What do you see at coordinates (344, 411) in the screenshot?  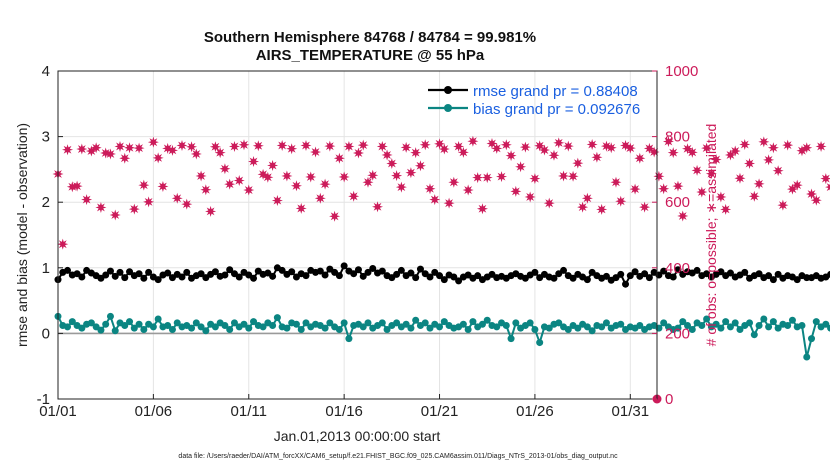 I see `x-tick-label-3: 01/16` at bounding box center [344, 411].